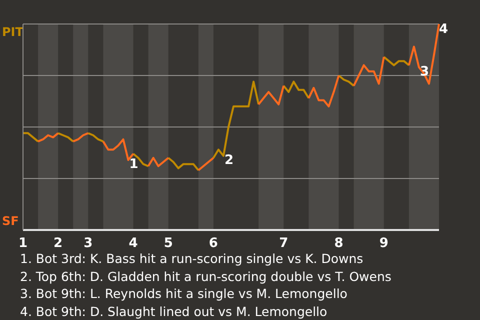 The image size is (480, 320). Describe the element at coordinates (23, 244) in the screenshot. I see `x-tick-label: 1` at that location.